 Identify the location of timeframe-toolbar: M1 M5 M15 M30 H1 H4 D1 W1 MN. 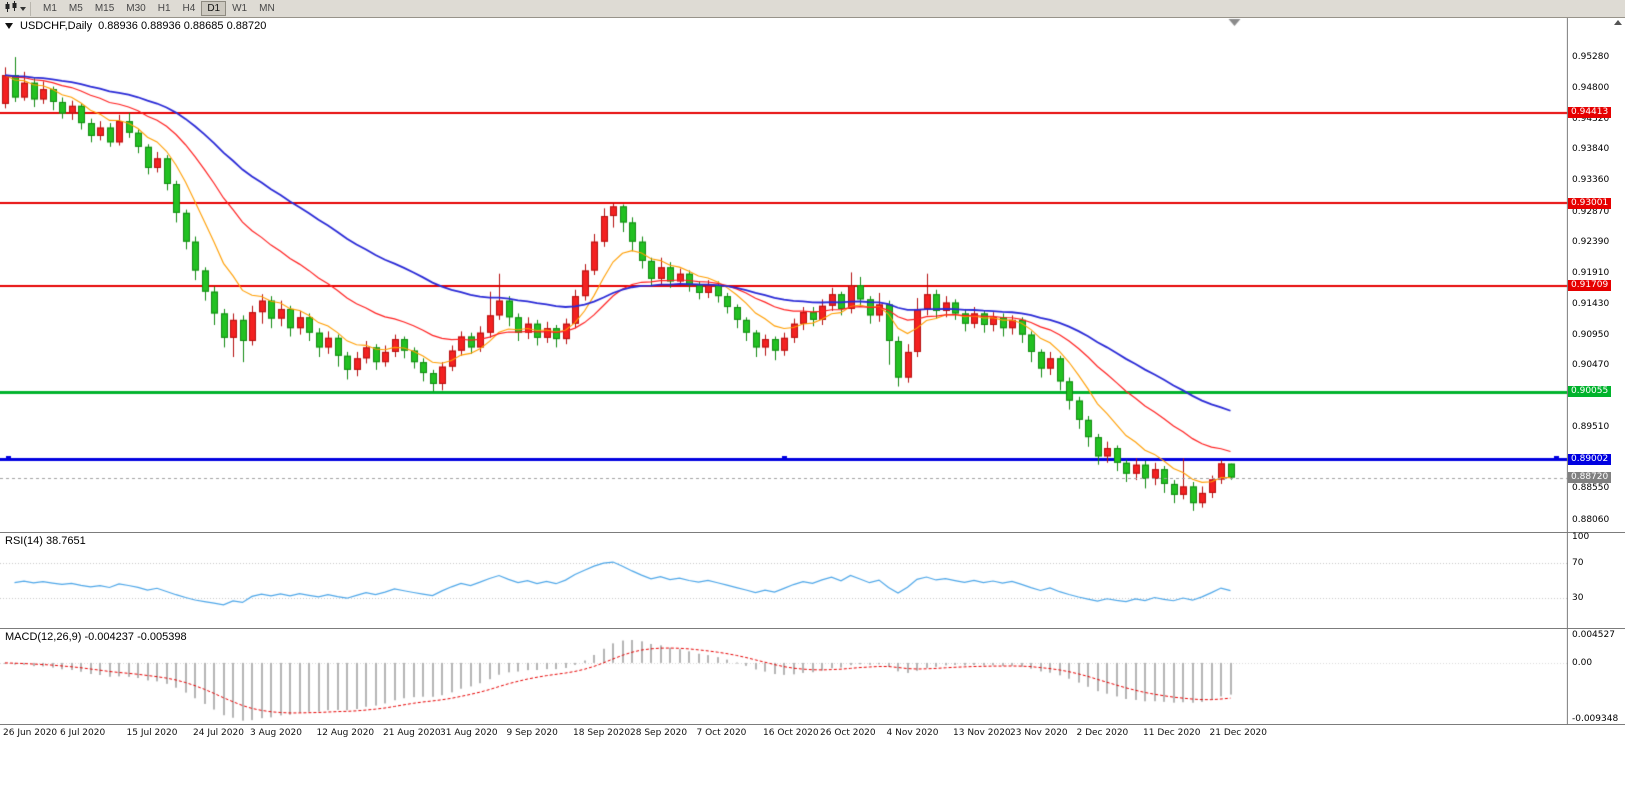
(812, 9).